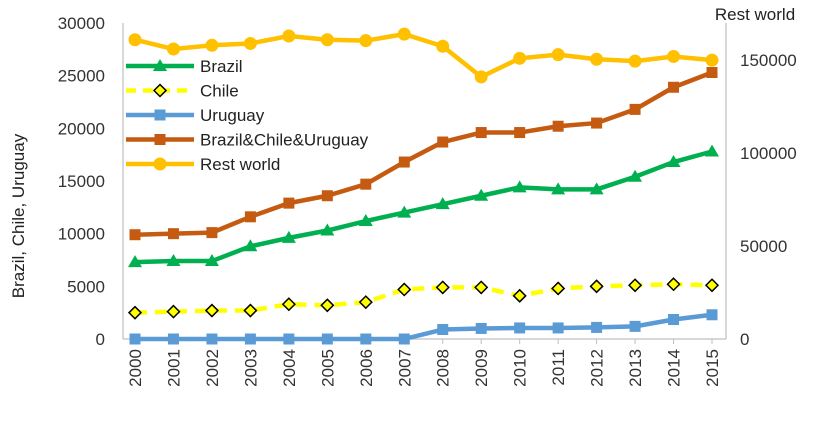 The width and height of the screenshot is (830, 431). What do you see at coordinates (289, 368) in the screenshot?
I see `x-tick-label: 2004` at bounding box center [289, 368].